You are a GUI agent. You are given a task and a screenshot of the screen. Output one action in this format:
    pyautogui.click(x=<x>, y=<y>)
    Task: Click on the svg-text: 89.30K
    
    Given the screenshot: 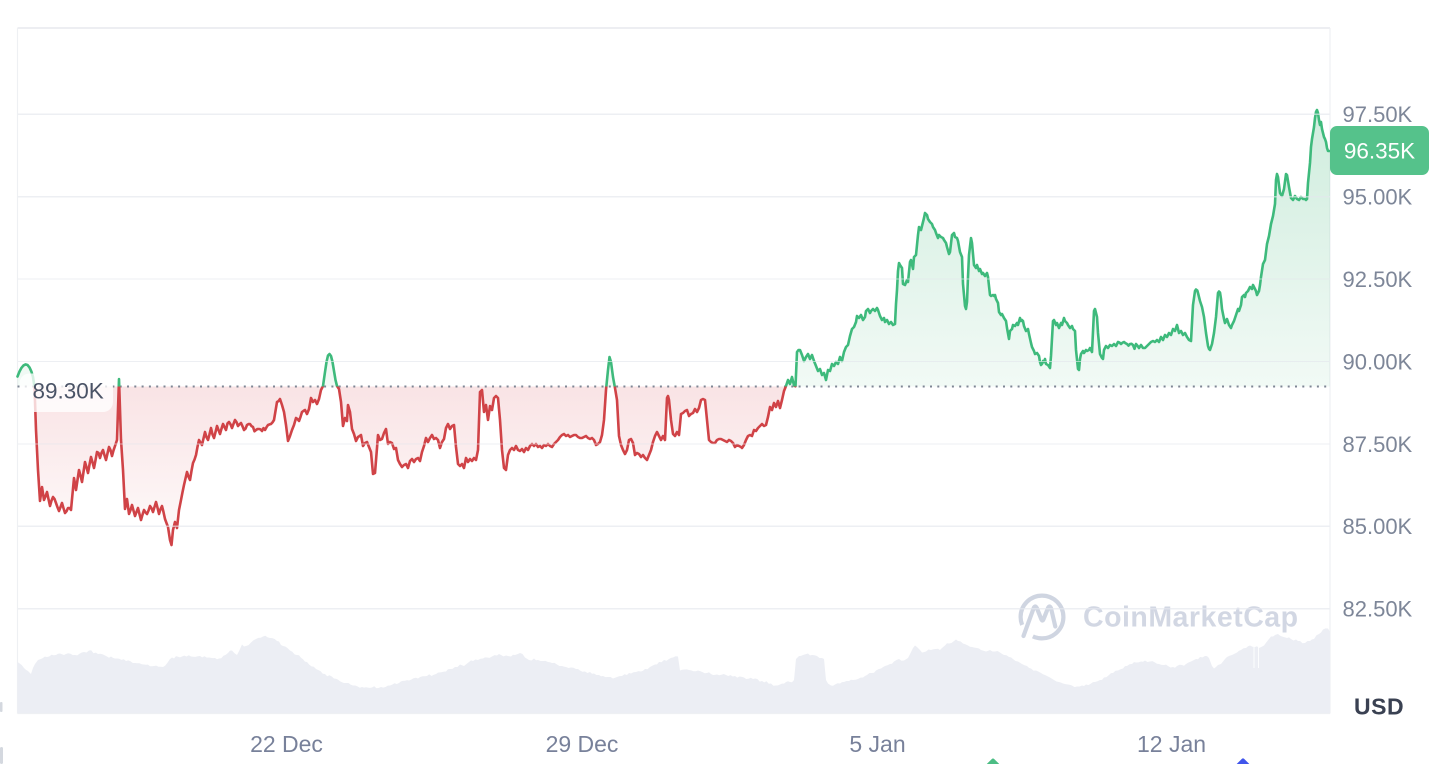 What is the action you would take?
    pyautogui.click(x=68, y=391)
    